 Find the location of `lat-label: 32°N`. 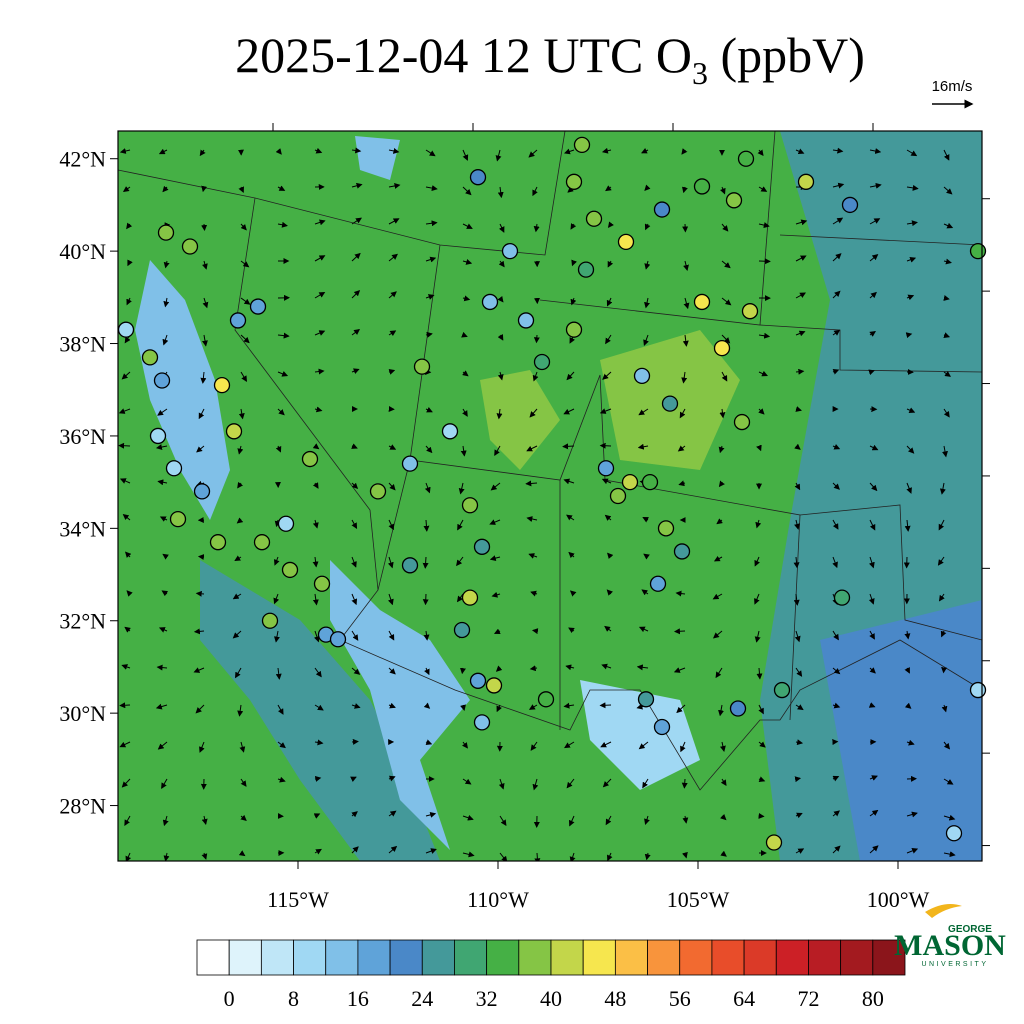

lat-label: 32°N is located at coordinates (82, 621).